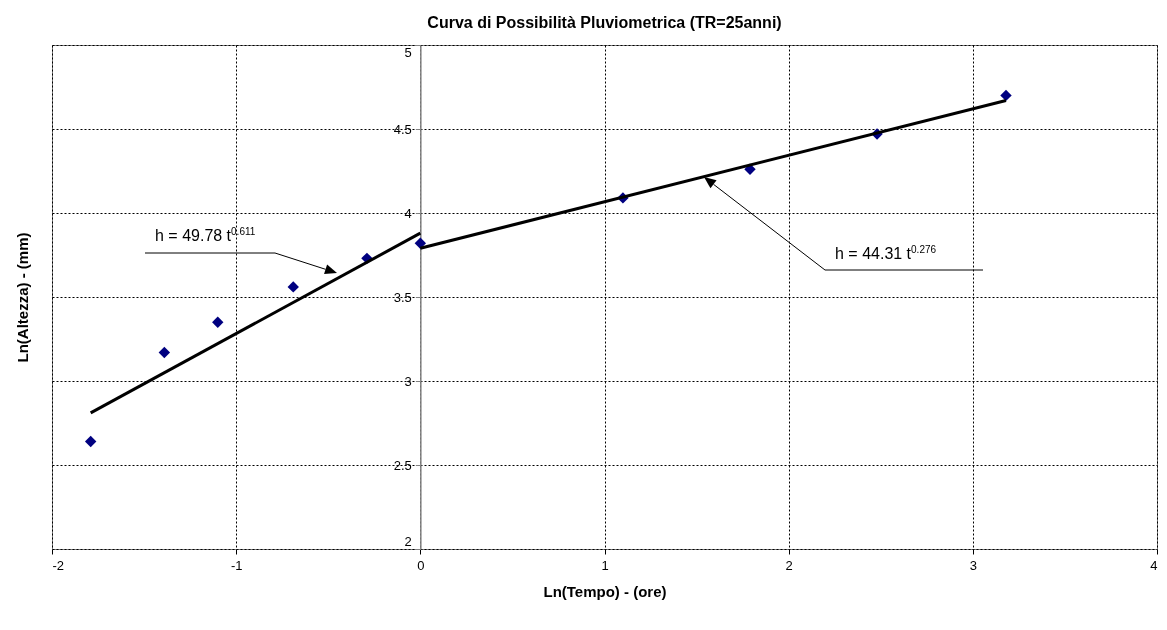  Describe the element at coordinates (789, 565) in the screenshot. I see `x-tick-label: 2` at that location.